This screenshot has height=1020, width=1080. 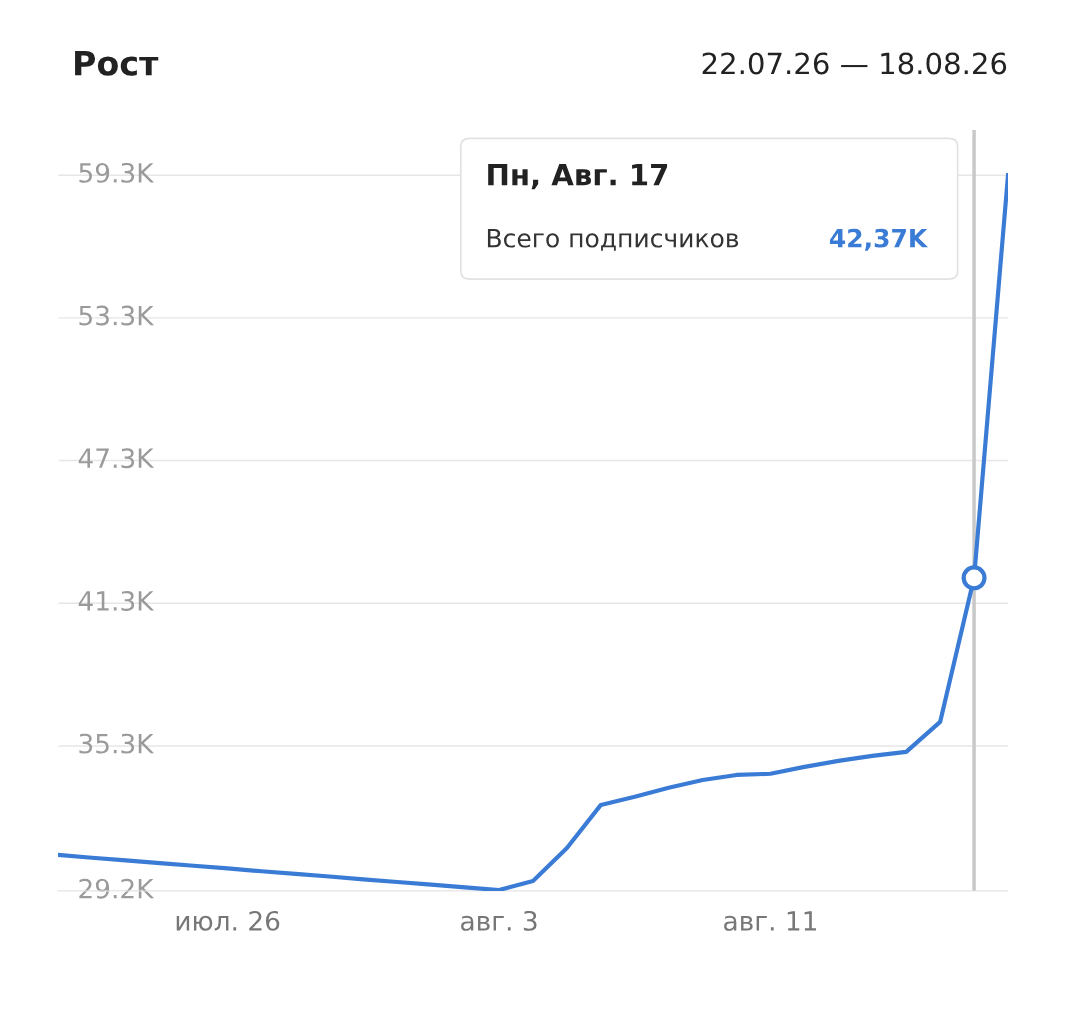 What do you see at coordinates (613, 240) in the screenshot?
I see `annotation: Всего подписчиков` at bounding box center [613, 240].